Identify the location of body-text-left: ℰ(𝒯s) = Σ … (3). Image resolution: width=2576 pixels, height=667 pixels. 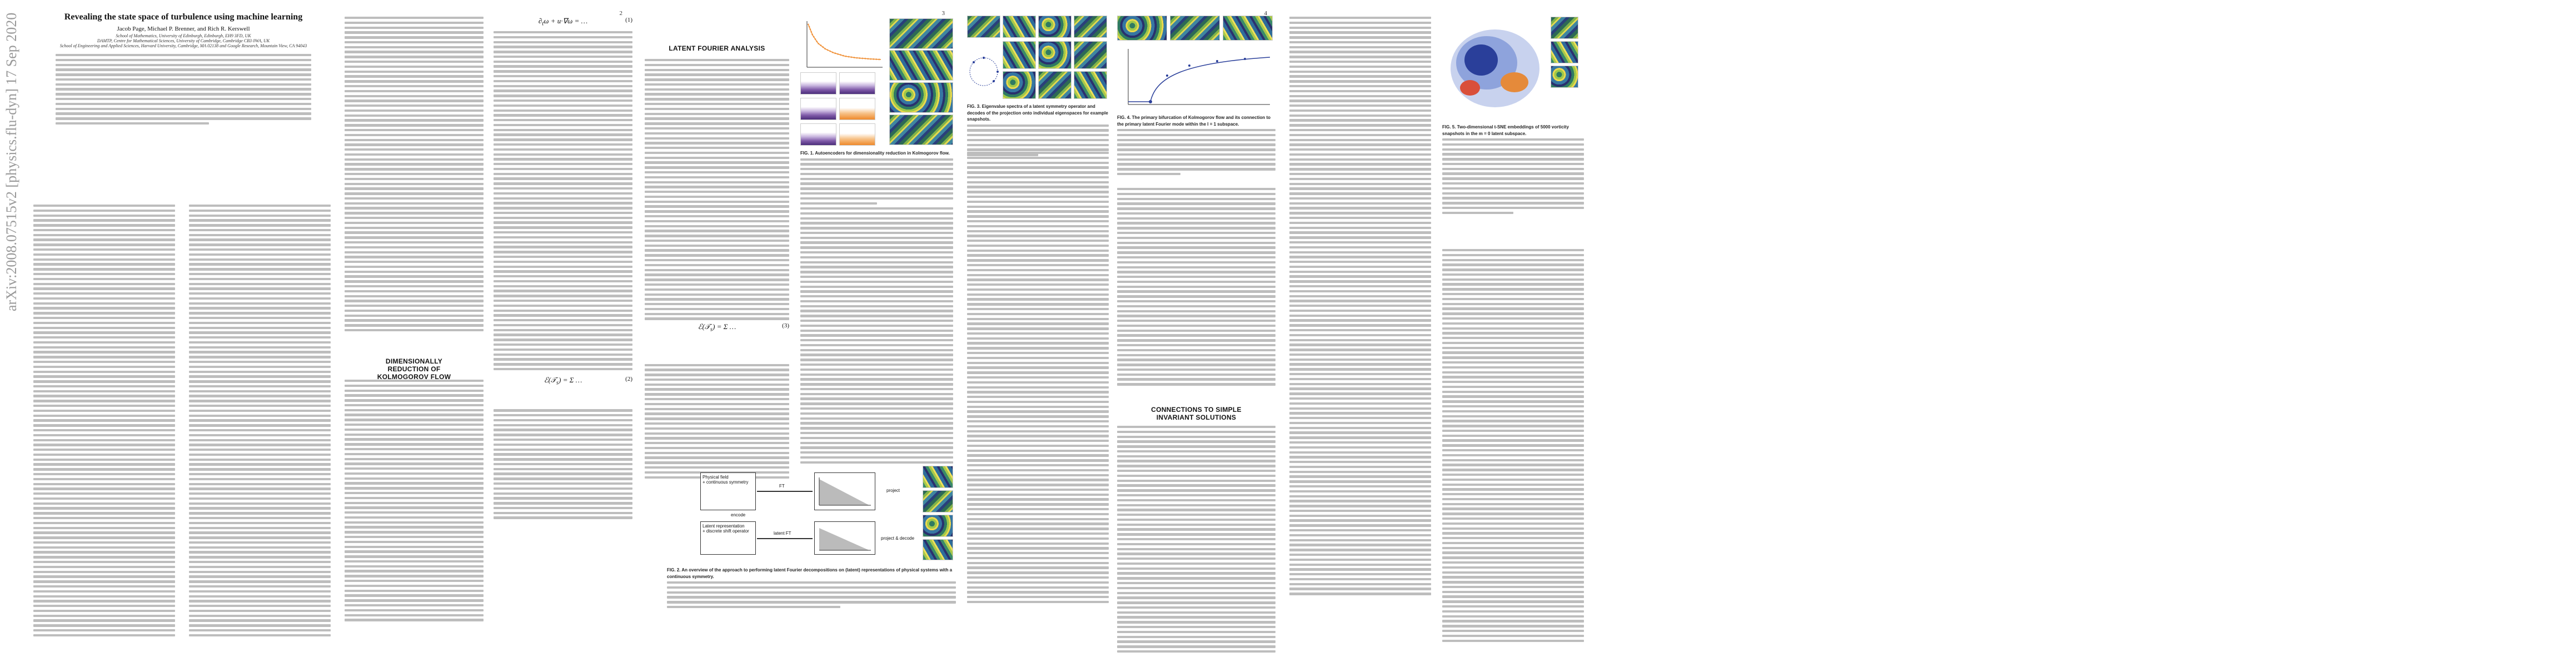
(717, 269).